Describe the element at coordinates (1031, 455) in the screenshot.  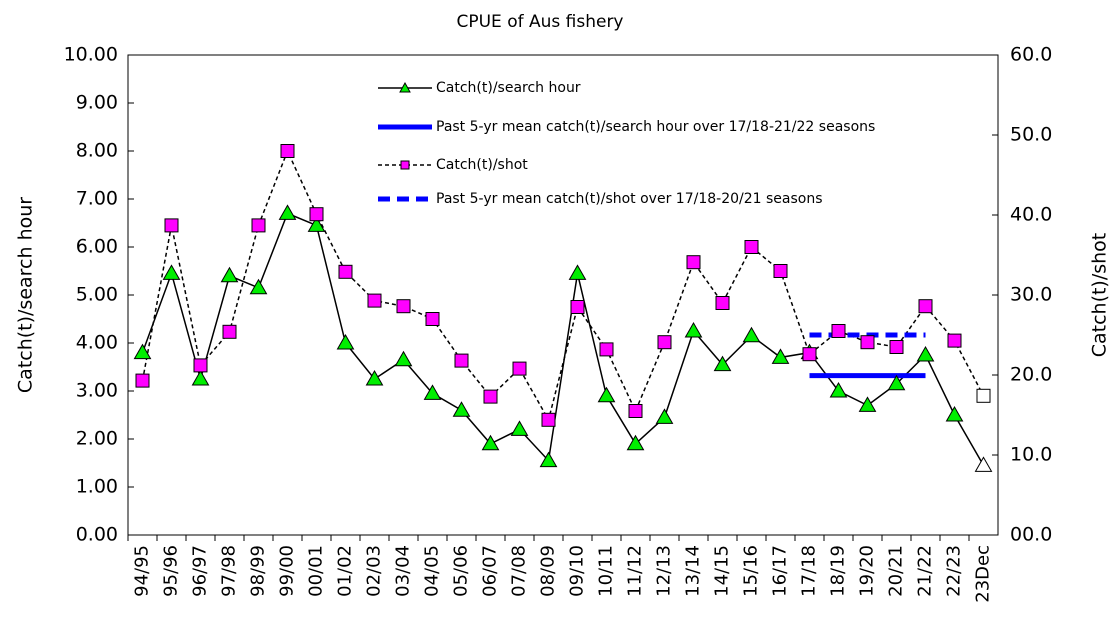
I see `y2-tick-label: 10.0` at that location.